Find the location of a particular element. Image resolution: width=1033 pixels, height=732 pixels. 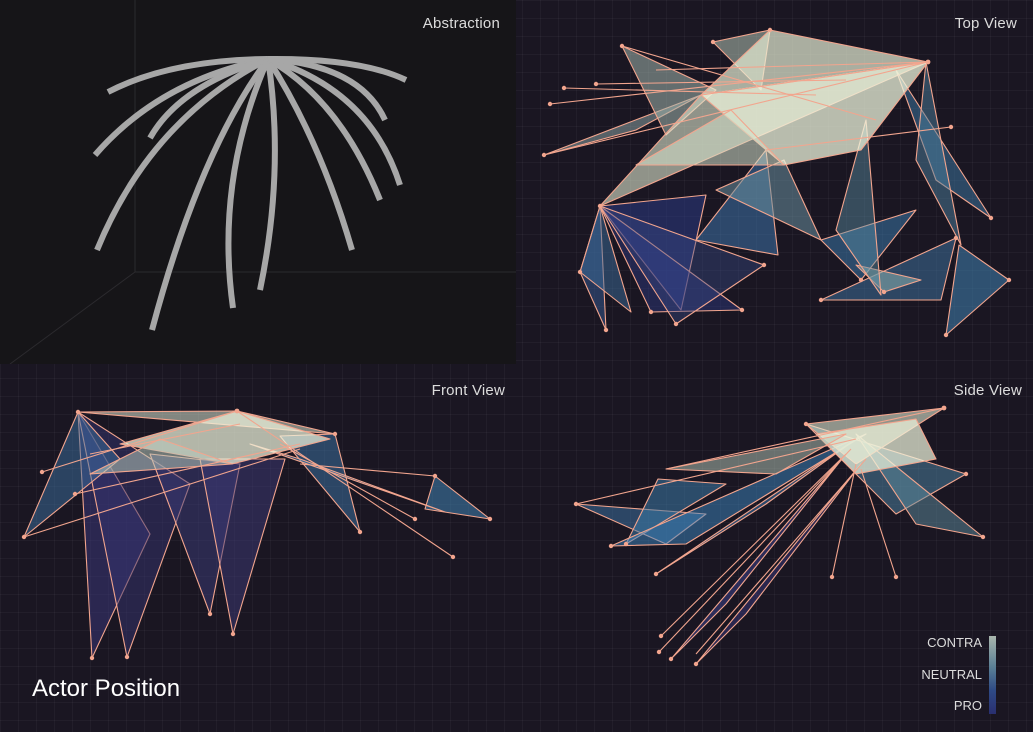

top-view-title: Top View is located at coordinates (985, 23).